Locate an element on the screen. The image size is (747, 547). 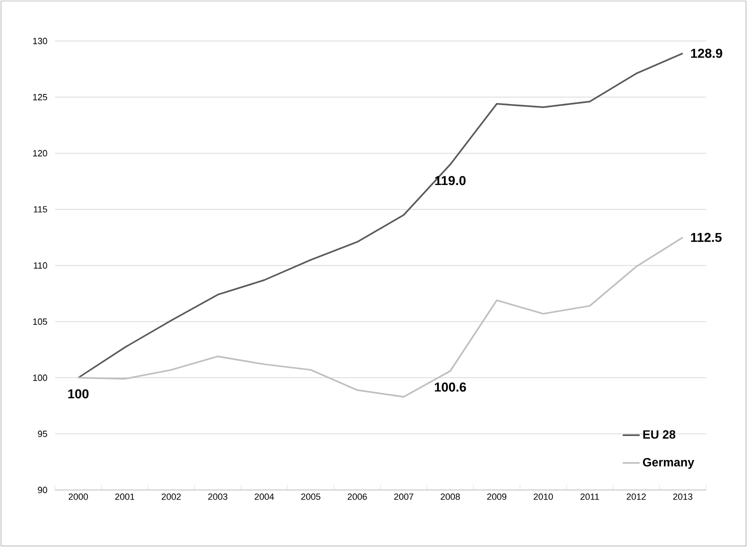
data-label: 119.0 is located at coordinates (450, 181).